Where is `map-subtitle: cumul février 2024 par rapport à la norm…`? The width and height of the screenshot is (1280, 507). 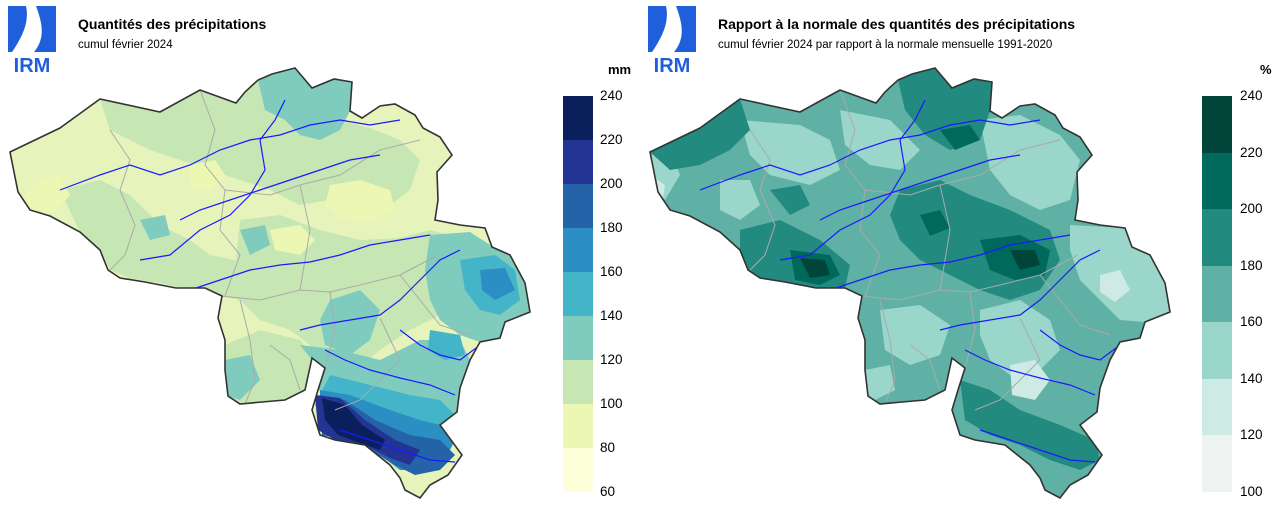
map-subtitle: cumul février 2024 par rapport à la norm… is located at coordinates (885, 45).